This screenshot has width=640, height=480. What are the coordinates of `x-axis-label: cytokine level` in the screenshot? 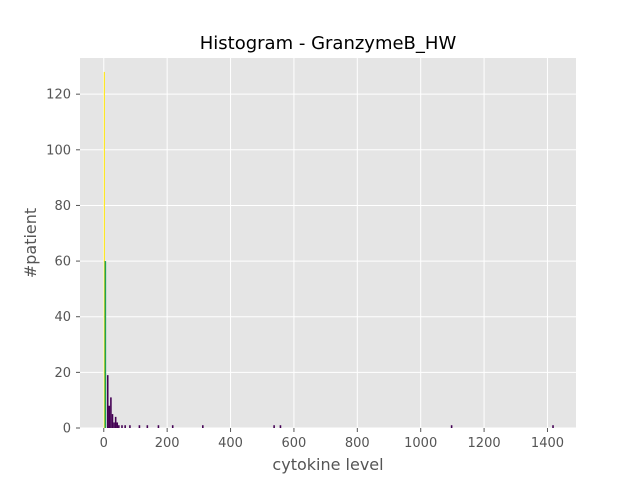 It's located at (327, 464).